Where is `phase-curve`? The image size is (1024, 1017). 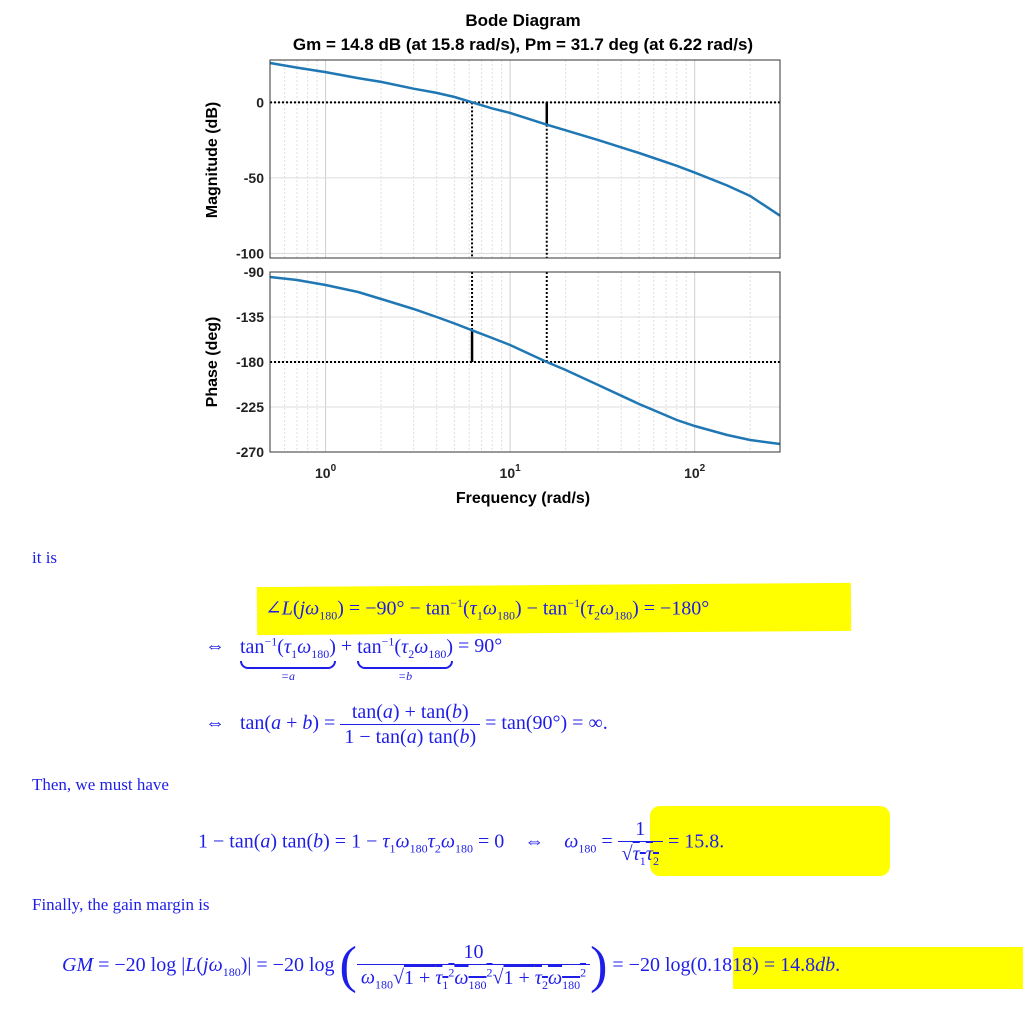
phase-curve is located at coordinates (525, 360).